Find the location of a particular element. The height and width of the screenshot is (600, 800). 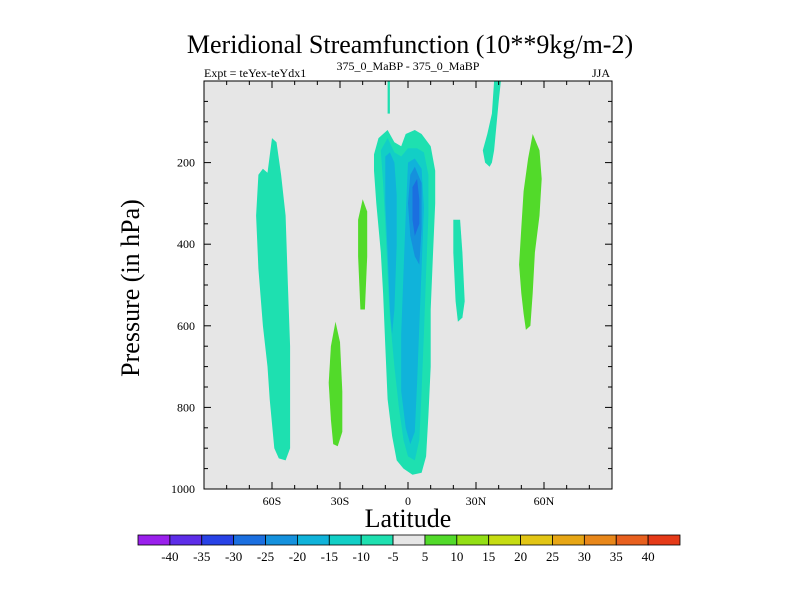

y-tick-label: 600 is located at coordinates (186, 326).